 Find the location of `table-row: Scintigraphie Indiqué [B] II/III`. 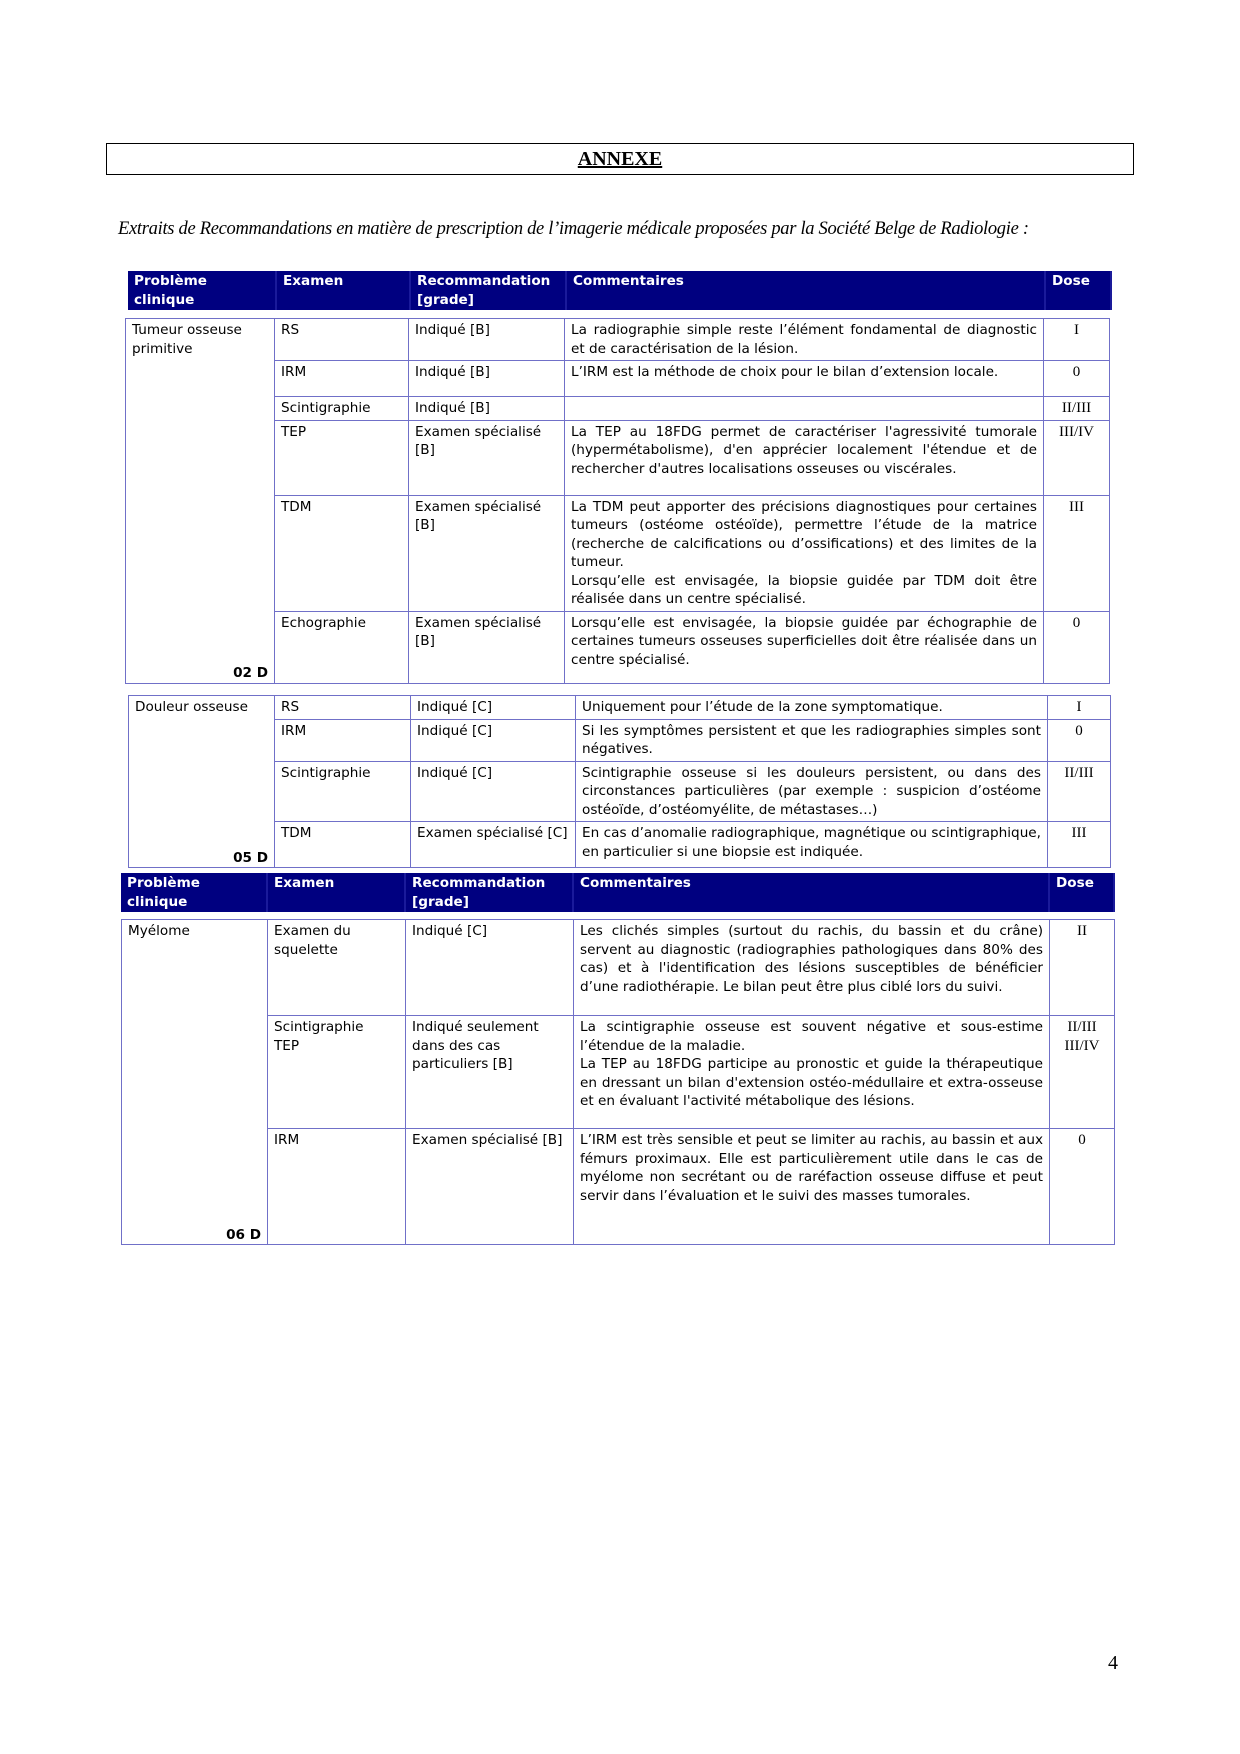

table-row: Scintigraphie Indiqué [B] II/III is located at coordinates (618, 408).